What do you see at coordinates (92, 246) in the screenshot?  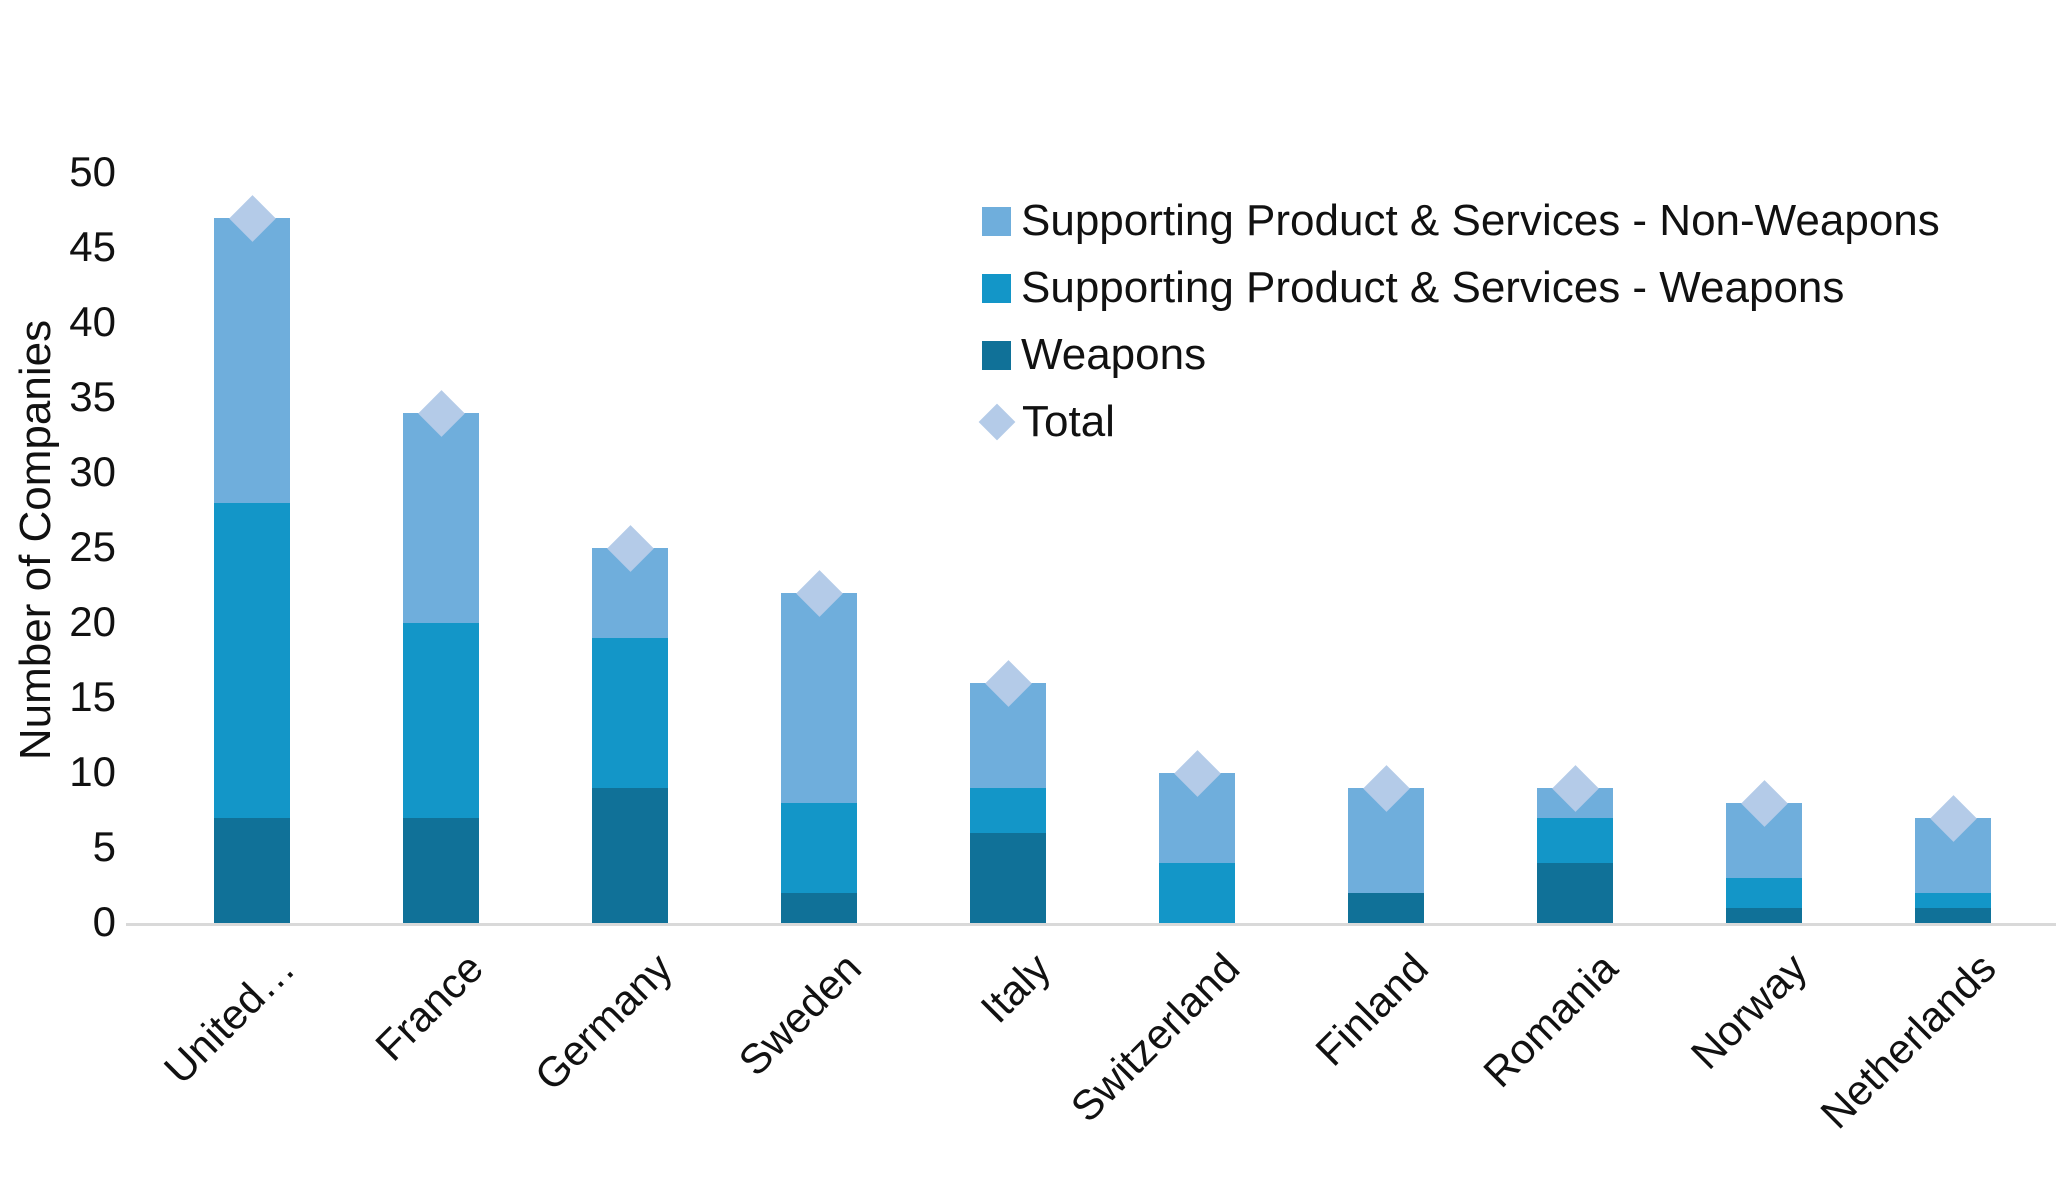 I see `y-tick-label: 45` at bounding box center [92, 246].